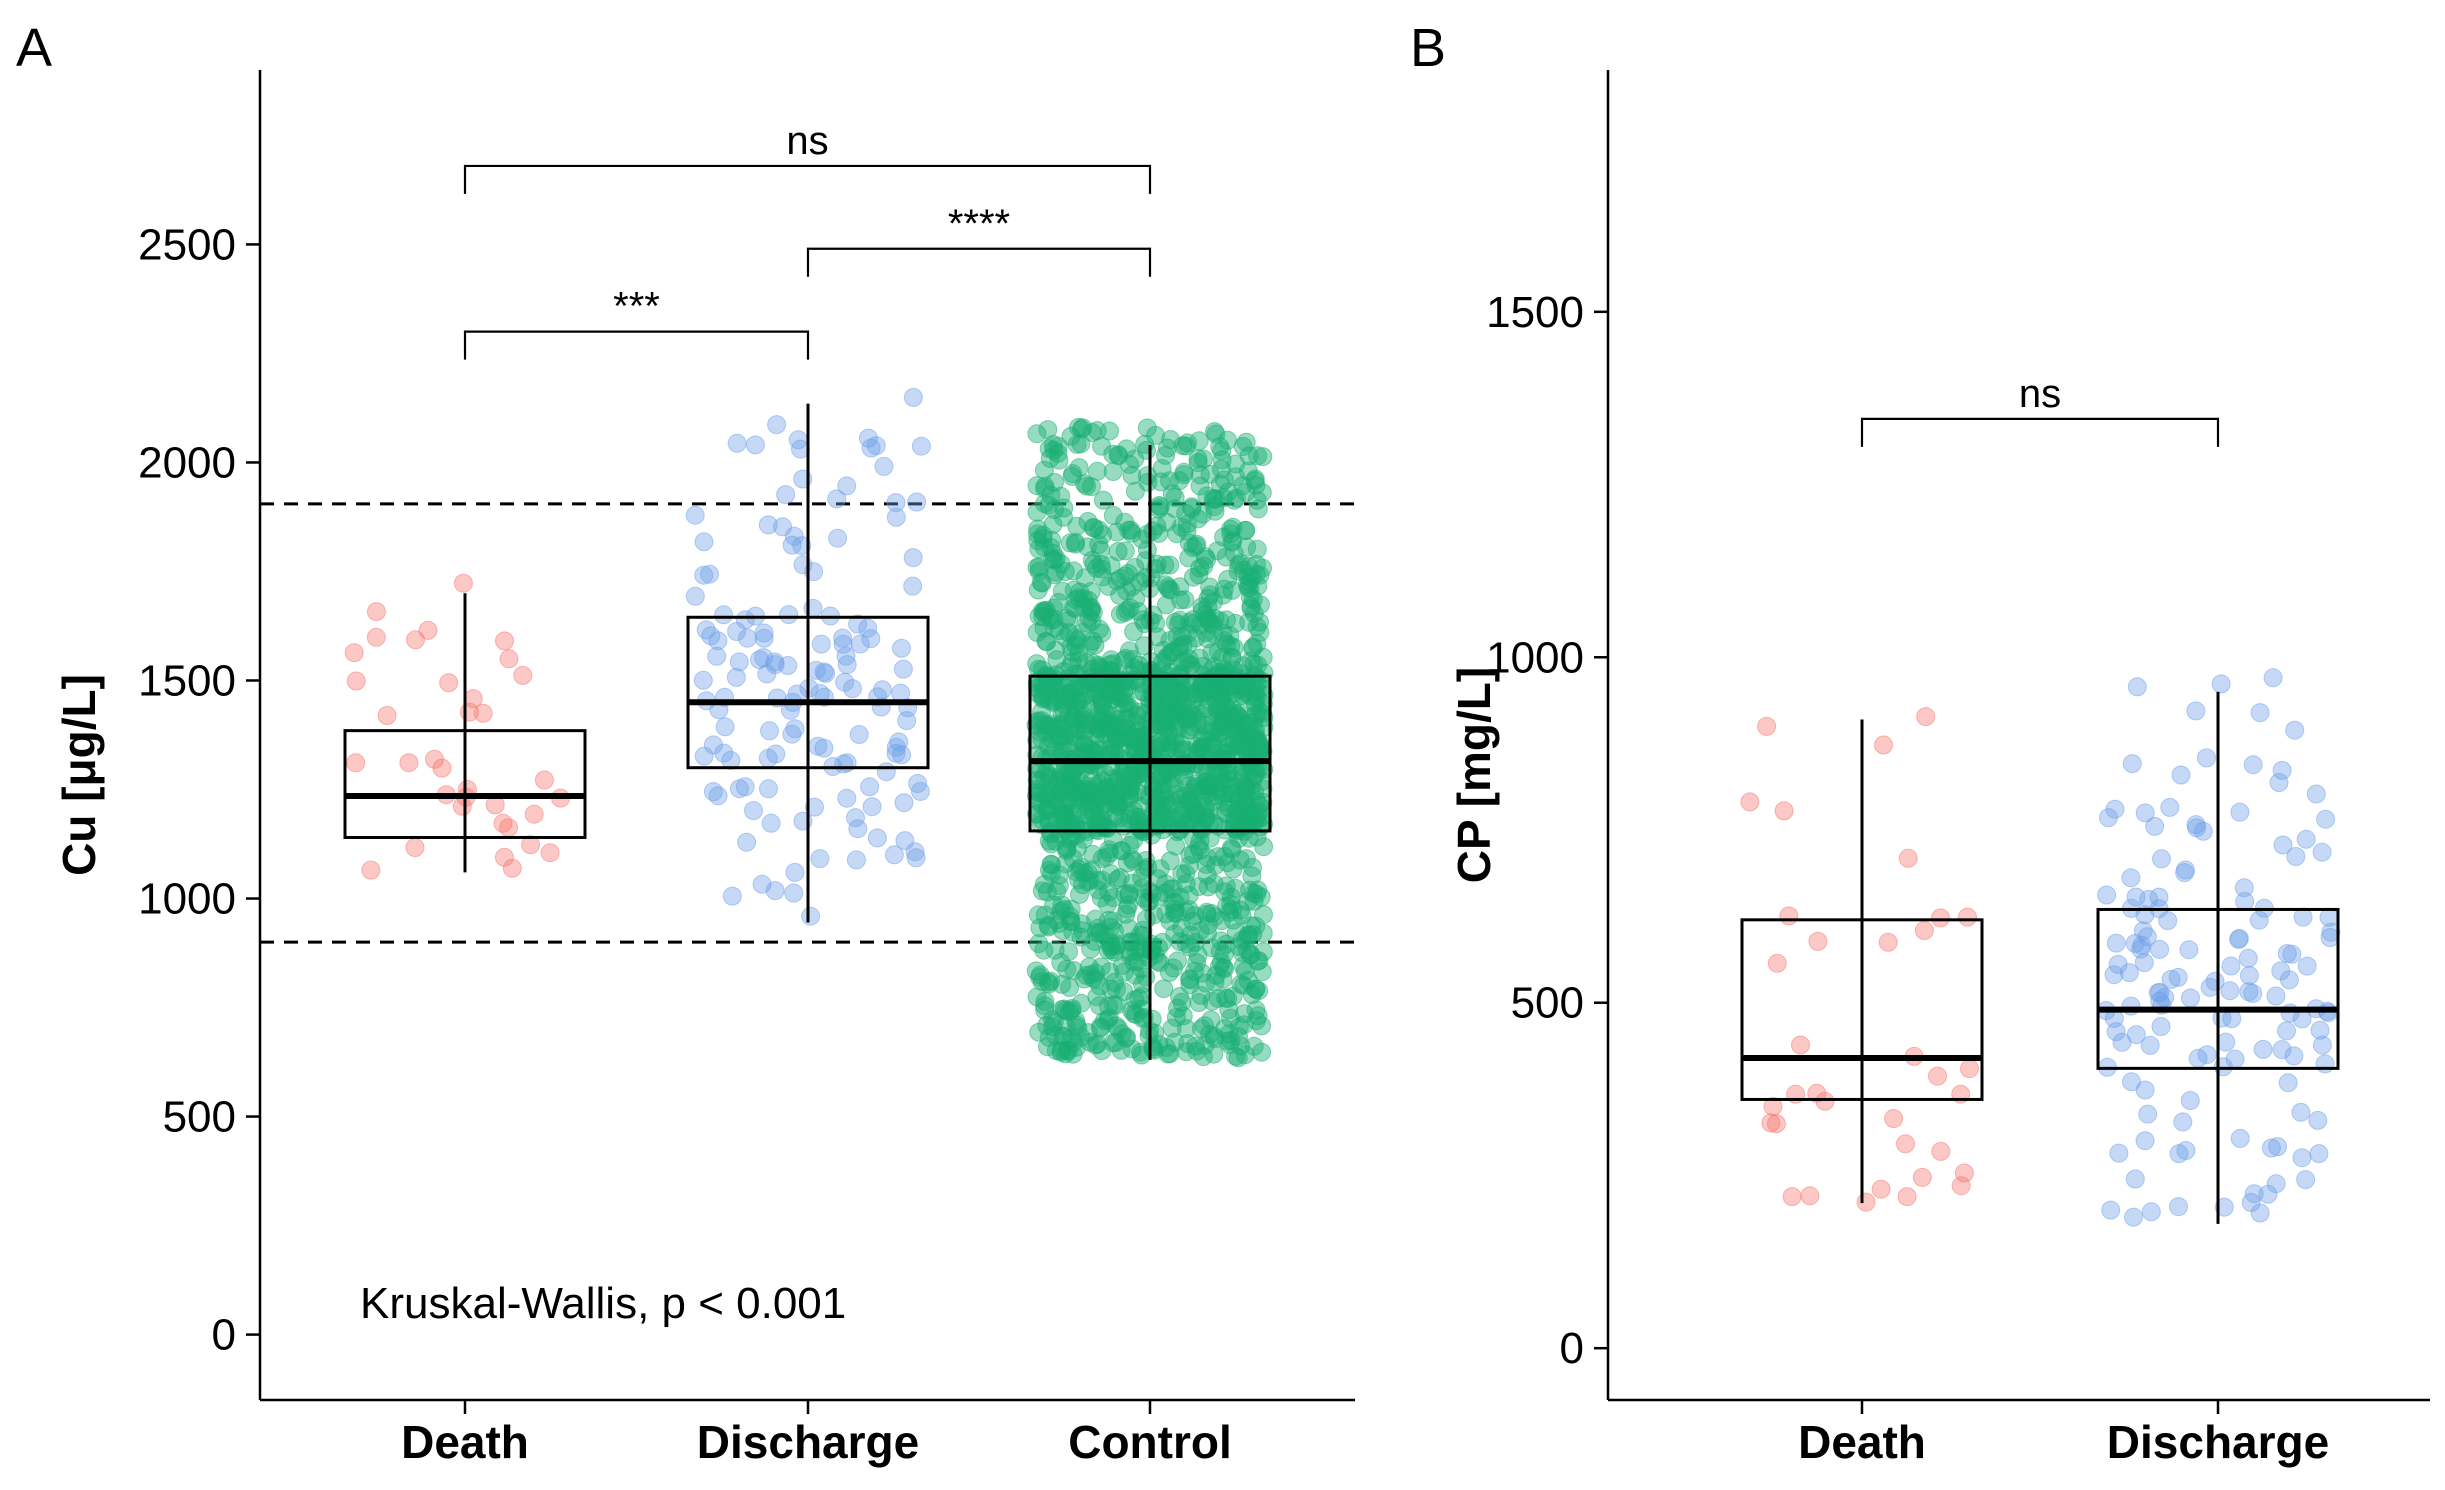 This screenshot has height=1490, width=2445. I want to click on y-tick-label: 1500, so click(187, 680).